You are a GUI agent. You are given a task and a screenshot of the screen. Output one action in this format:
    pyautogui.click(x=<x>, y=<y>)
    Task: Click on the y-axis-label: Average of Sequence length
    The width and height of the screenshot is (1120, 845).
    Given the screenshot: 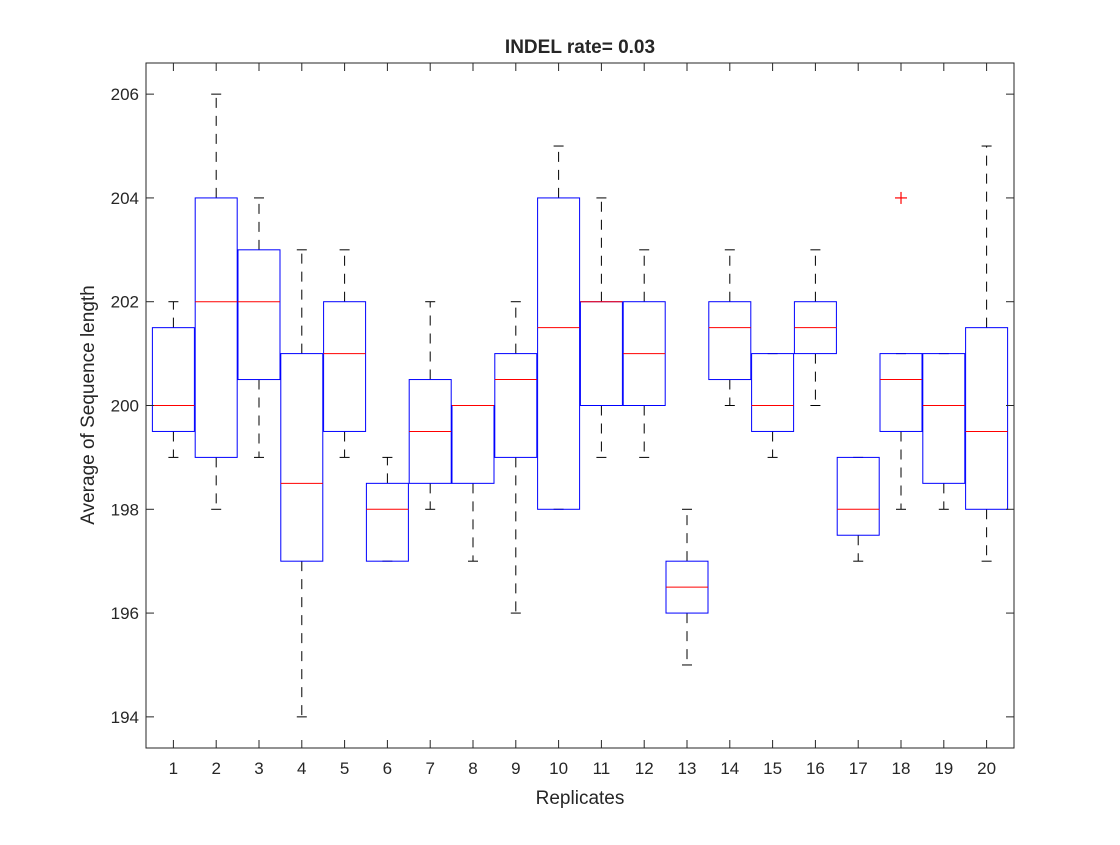 What is the action you would take?
    pyautogui.click(x=88, y=404)
    